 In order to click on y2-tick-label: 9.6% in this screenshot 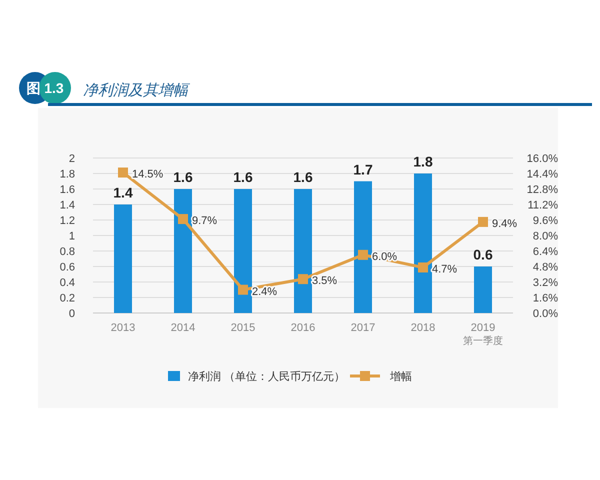, I will do `click(545, 221)`.